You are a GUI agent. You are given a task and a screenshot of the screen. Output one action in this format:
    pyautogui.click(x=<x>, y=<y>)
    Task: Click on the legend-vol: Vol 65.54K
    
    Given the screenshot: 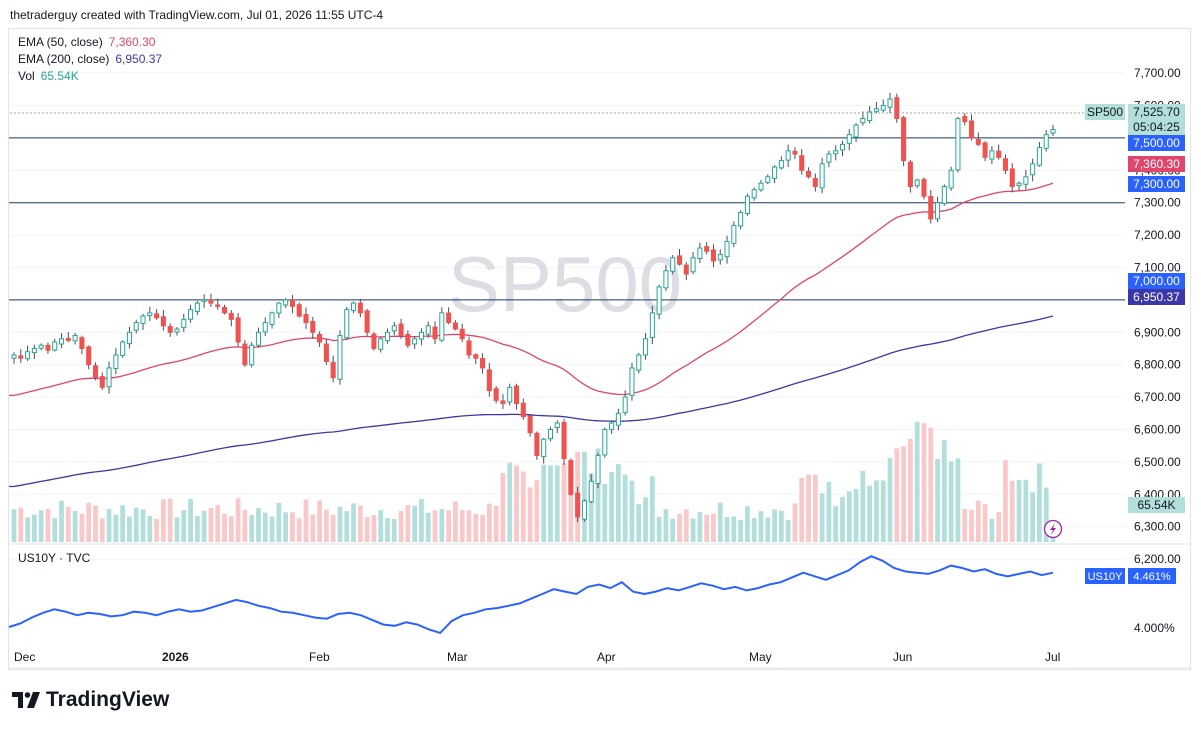 What is the action you would take?
    pyautogui.click(x=90, y=76)
    